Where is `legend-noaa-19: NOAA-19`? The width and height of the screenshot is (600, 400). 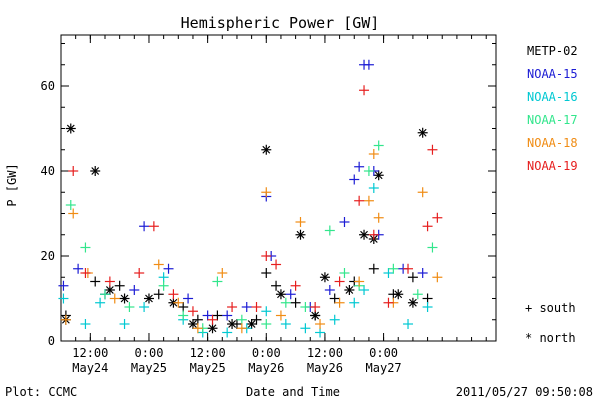
legend-noaa-19: NOAA-19 is located at coordinates (552, 166).